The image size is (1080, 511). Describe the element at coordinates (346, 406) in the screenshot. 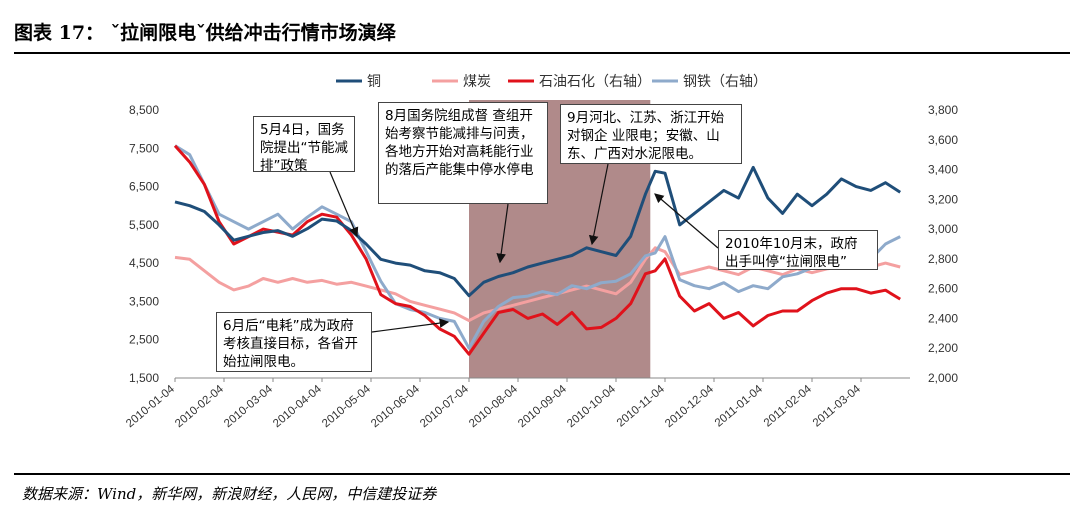

I see `x-tick-label: 2010-05-04` at that location.